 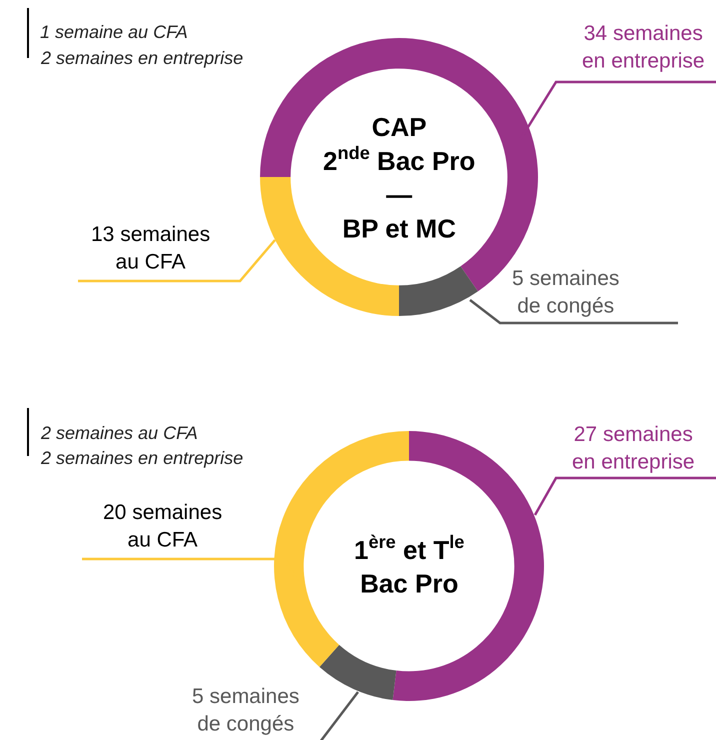 I want to click on text: 2 semaines au CFA, so click(x=119, y=433).